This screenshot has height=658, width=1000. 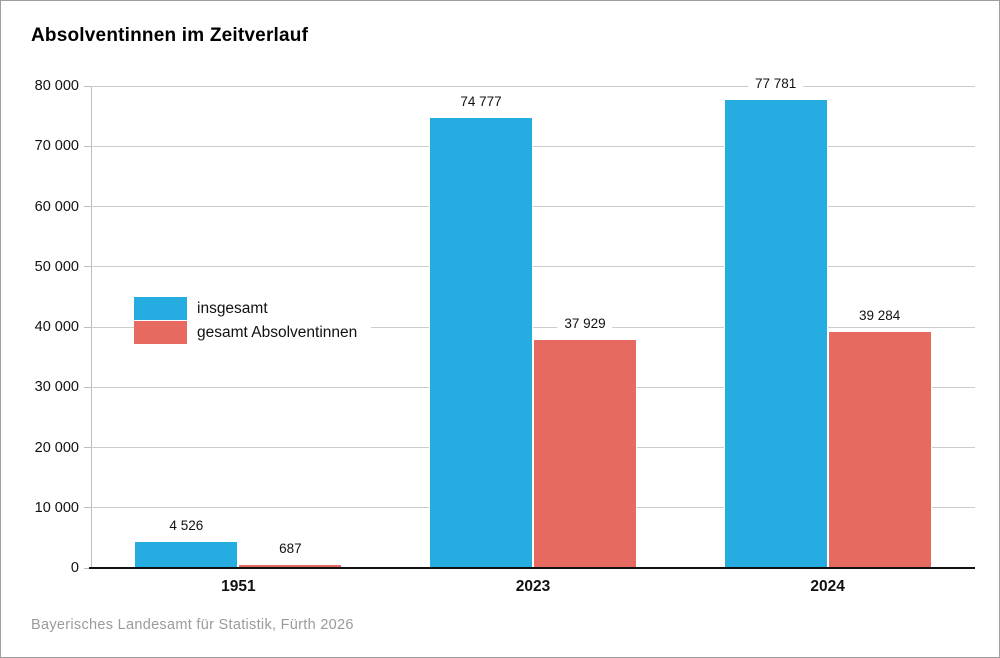 What do you see at coordinates (186, 525) in the screenshot?
I see `value-label-blue-1951: 4 526` at bounding box center [186, 525].